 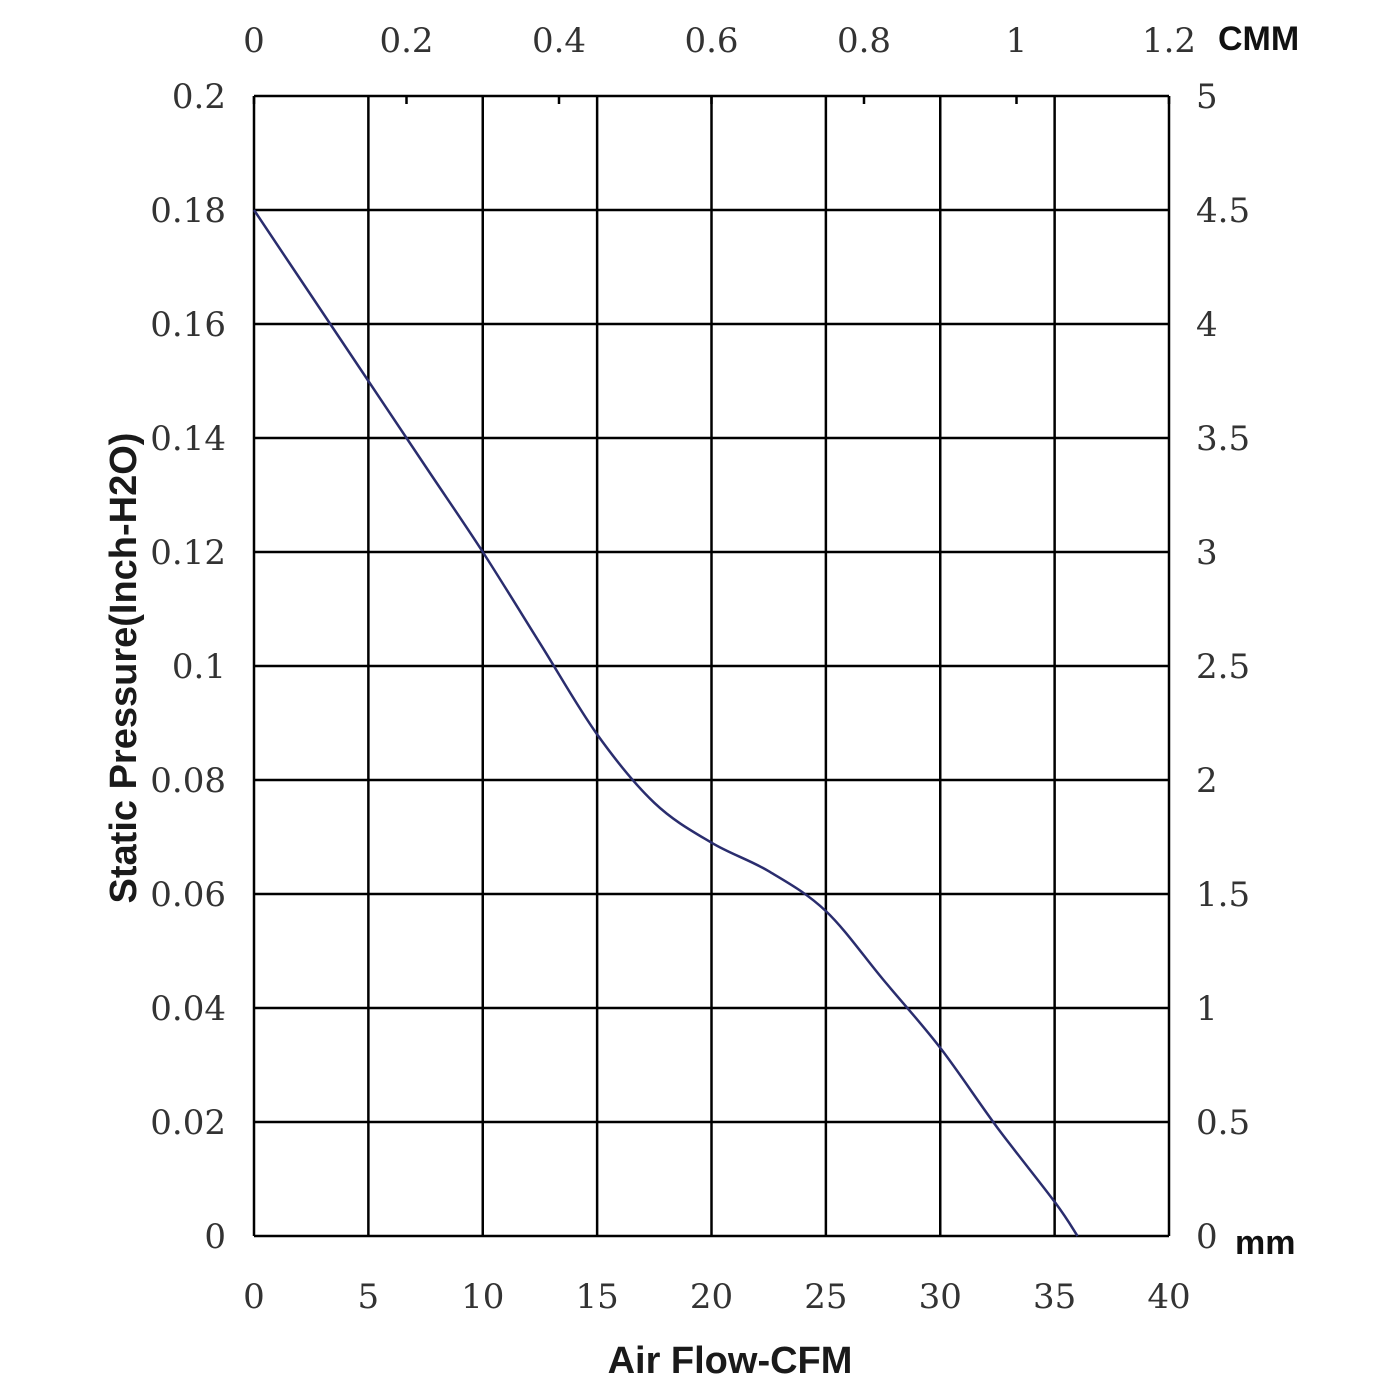 I want to click on x-tick-label: 5, so click(x=369, y=1297).